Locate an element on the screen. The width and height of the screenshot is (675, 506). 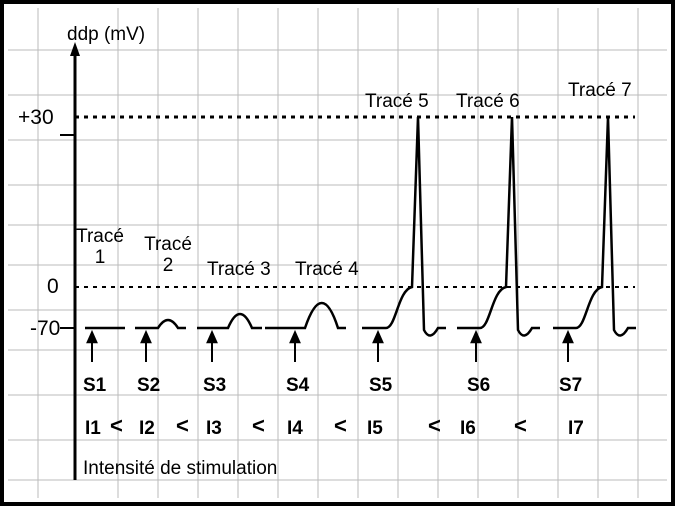
y-label: +30 is located at coordinates (36, 117).